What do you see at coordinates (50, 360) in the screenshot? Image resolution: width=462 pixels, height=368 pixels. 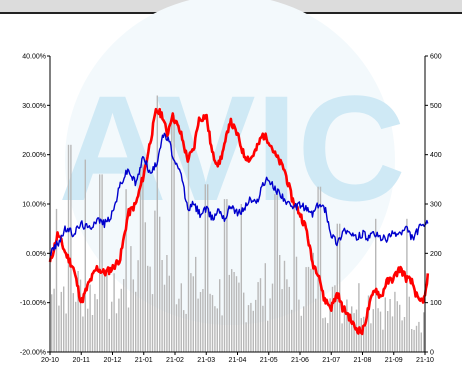 I see `x-tick-label: 20-10` at bounding box center [50, 360].